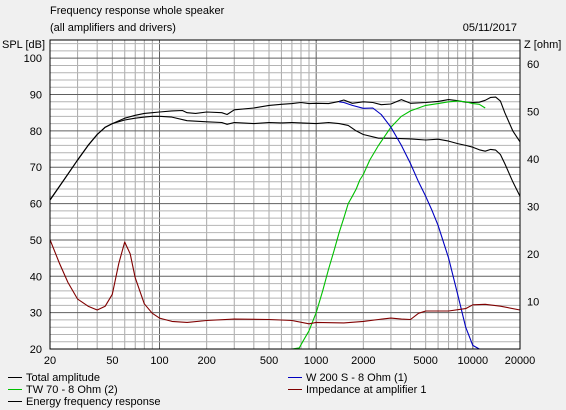 This screenshot has width=566, height=410. I want to click on y-right-tick-label: 40, so click(533, 160).